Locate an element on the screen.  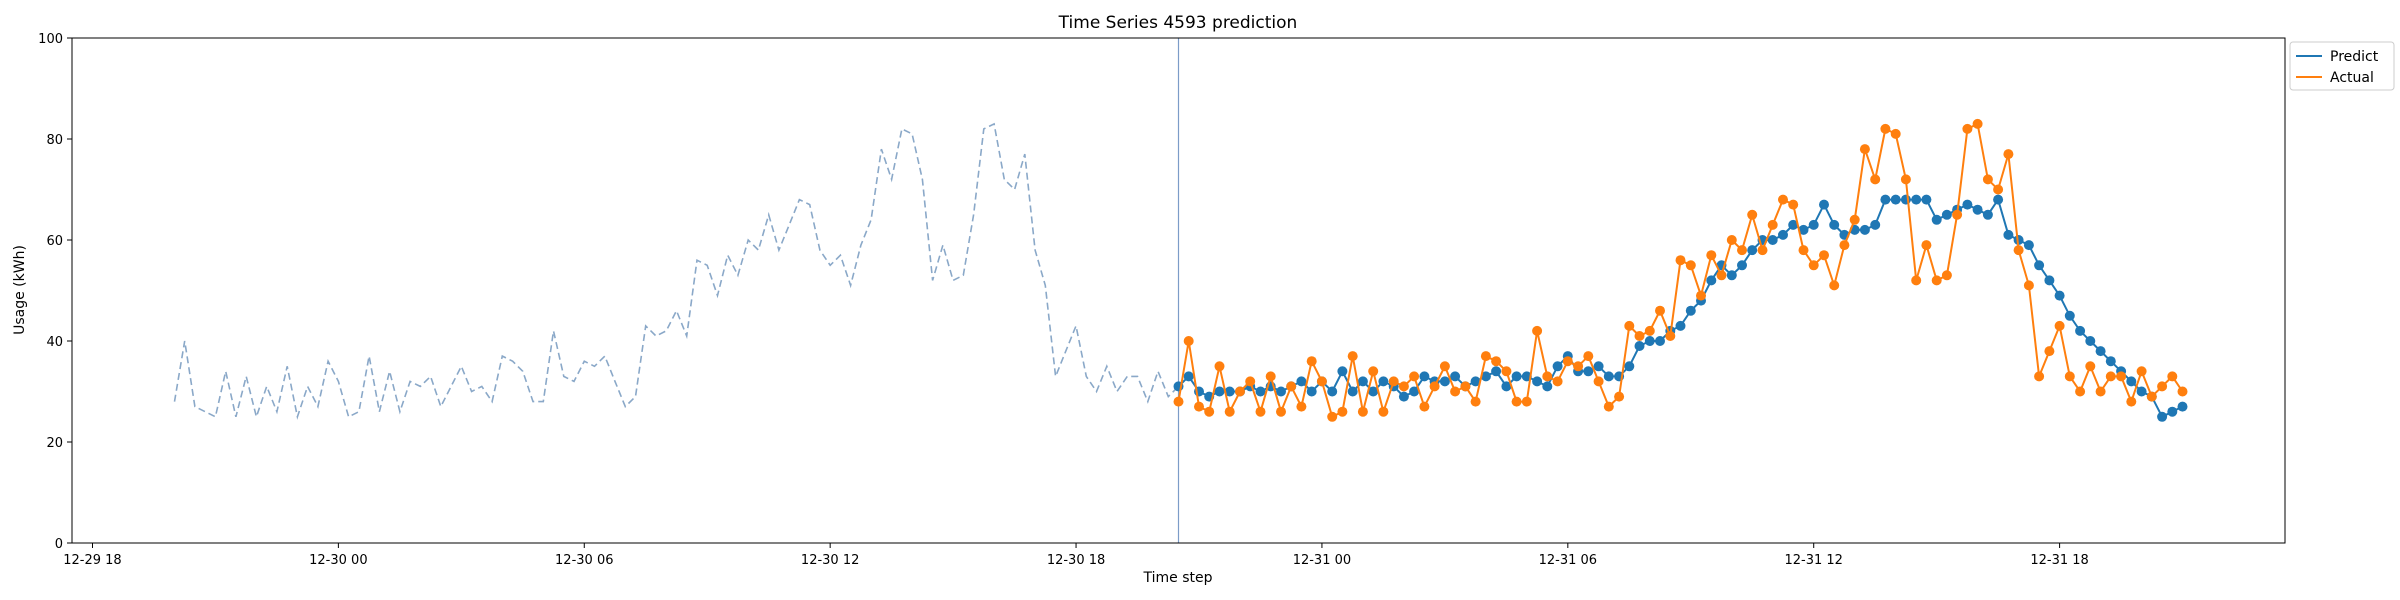
y-axis-label: Usage (kWh) is located at coordinates (20, 290).